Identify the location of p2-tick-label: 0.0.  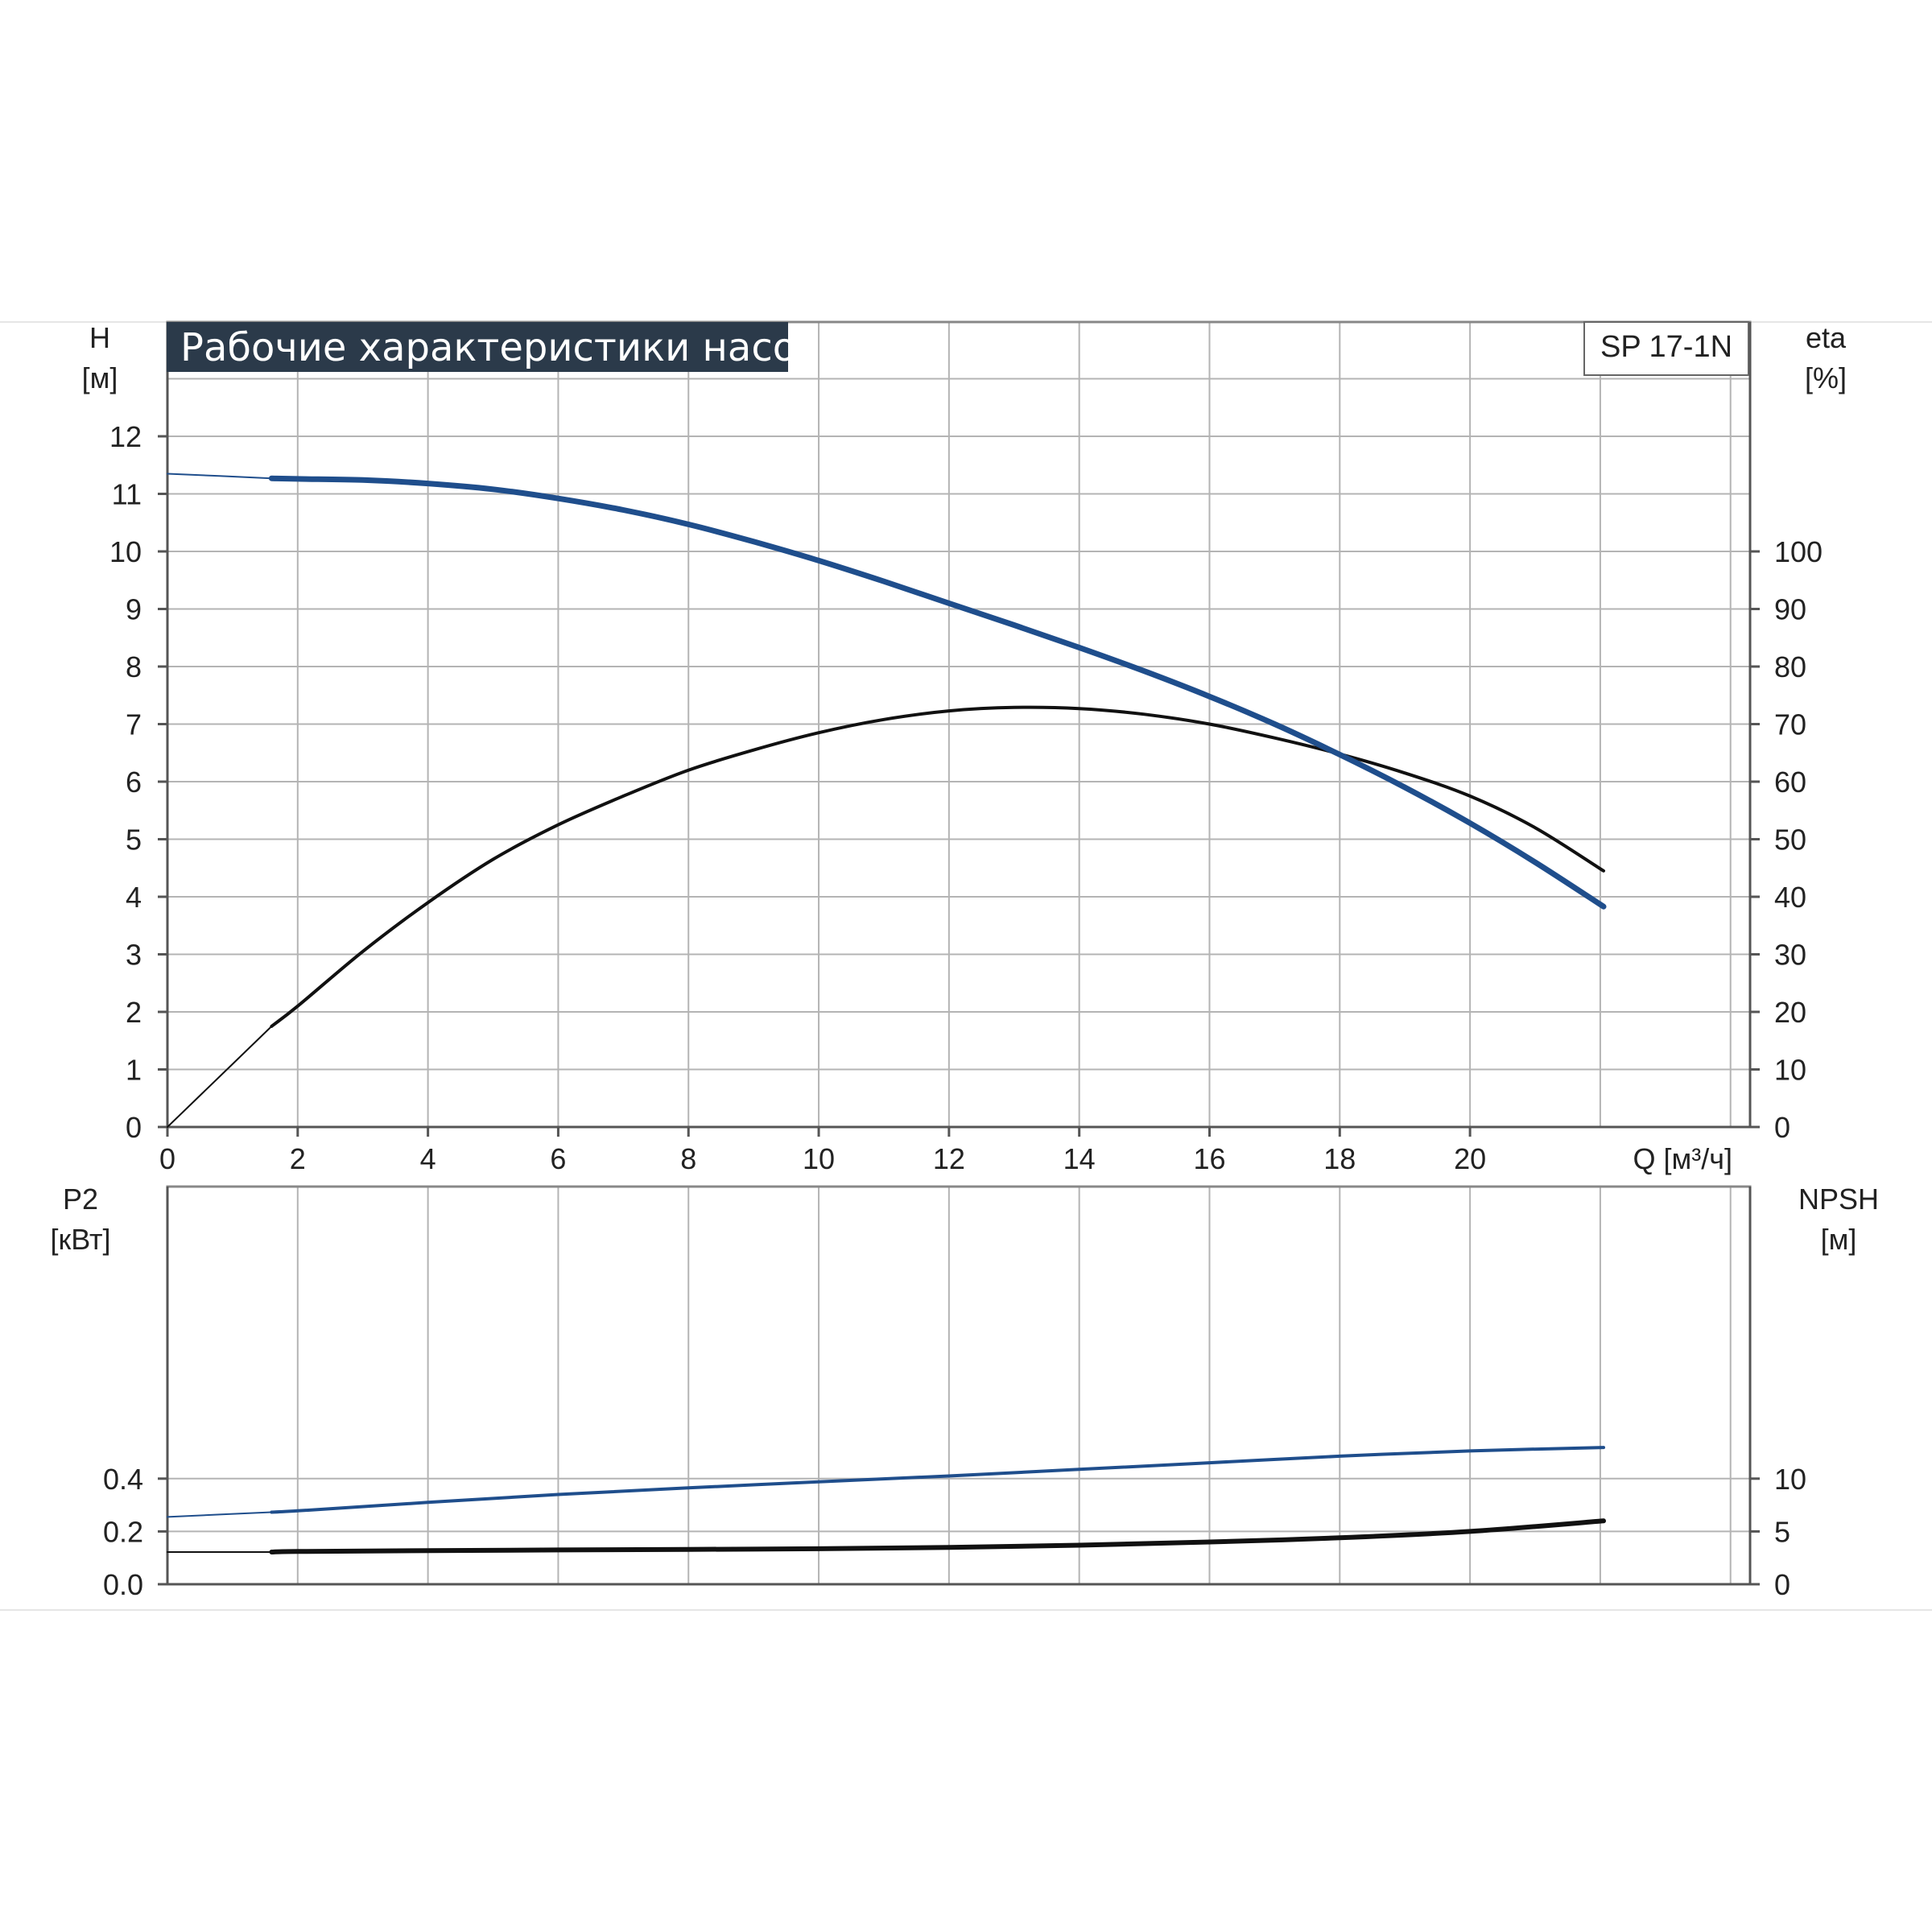
(123, 1584).